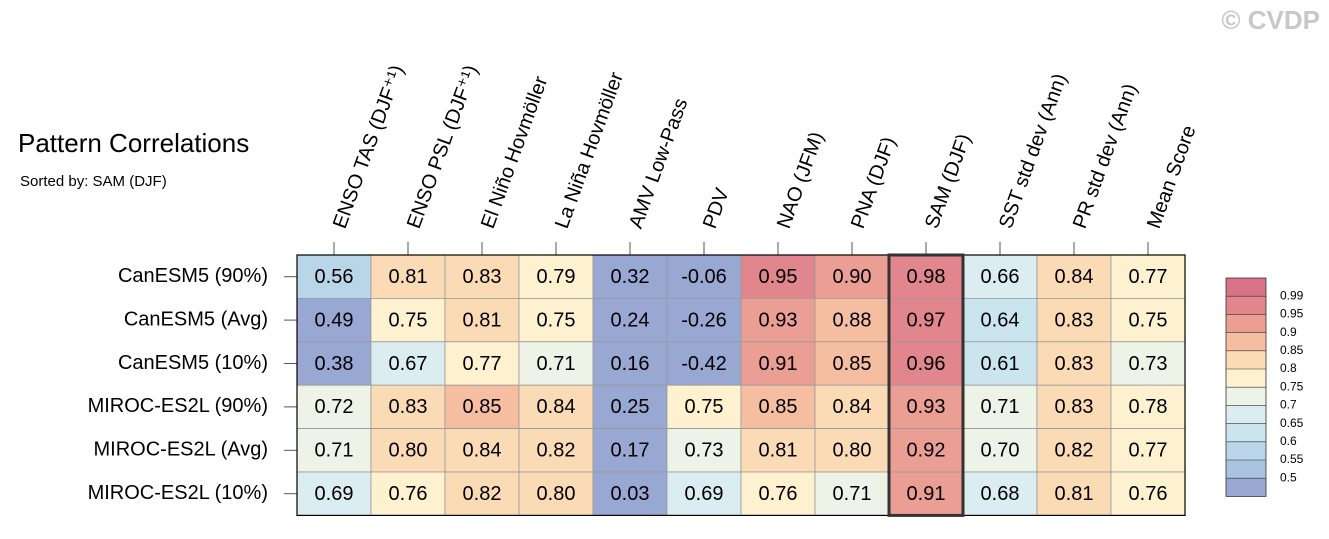 The image size is (1329, 539). I want to click on row-label: MIROC-ES2L (Avg), so click(181, 450).